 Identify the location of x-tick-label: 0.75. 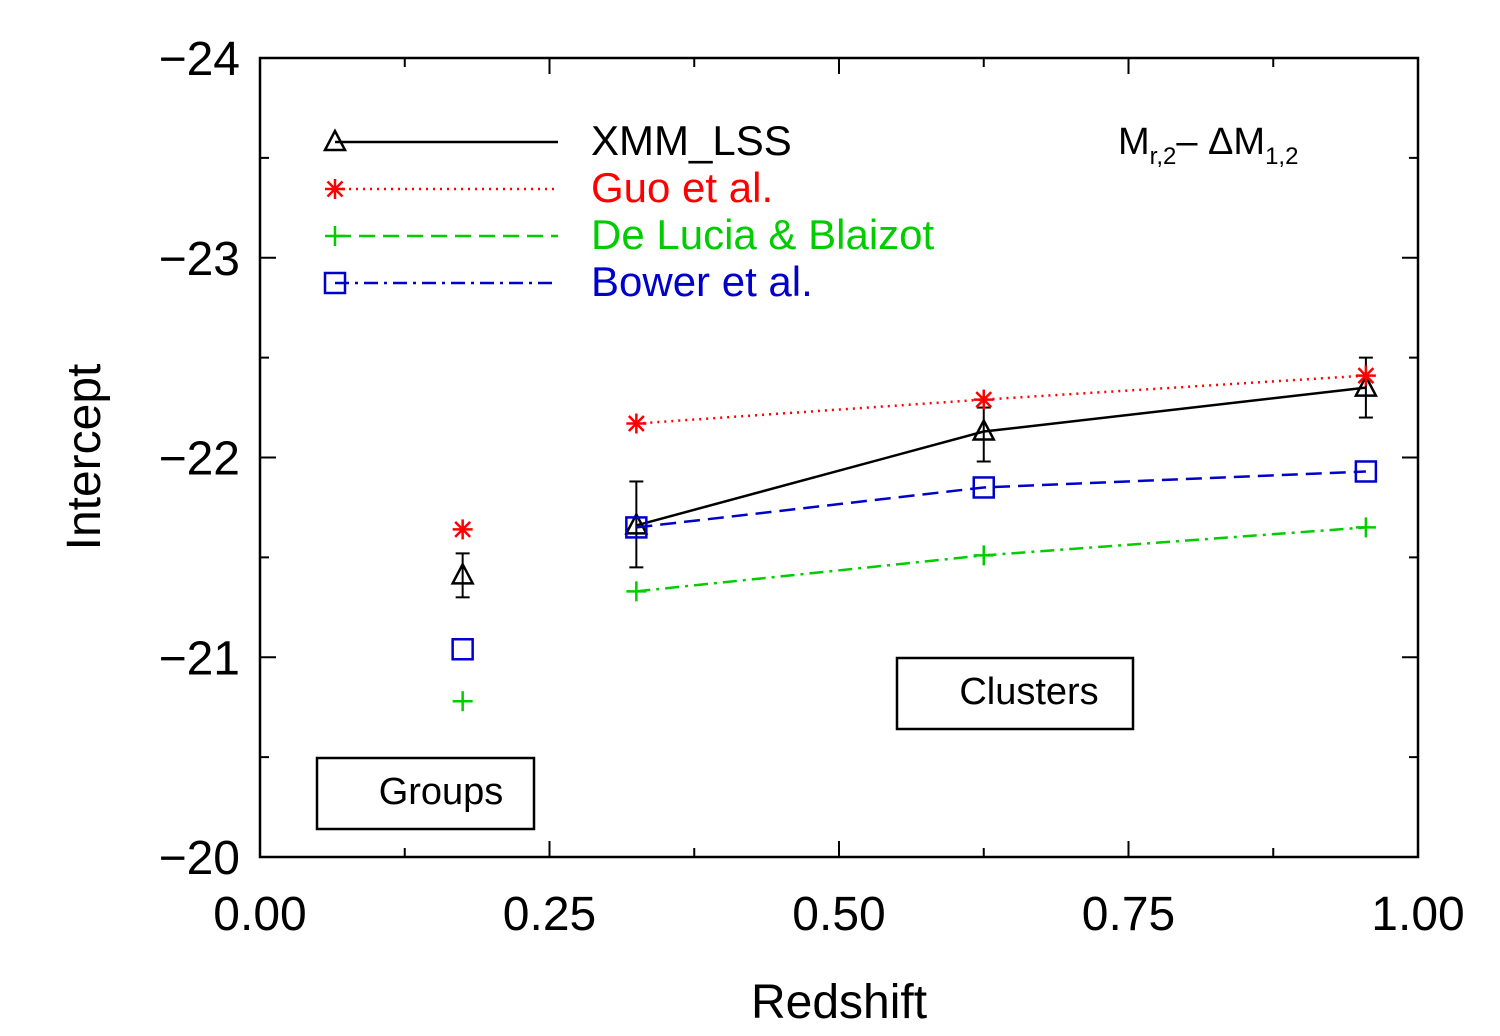
(1128, 914).